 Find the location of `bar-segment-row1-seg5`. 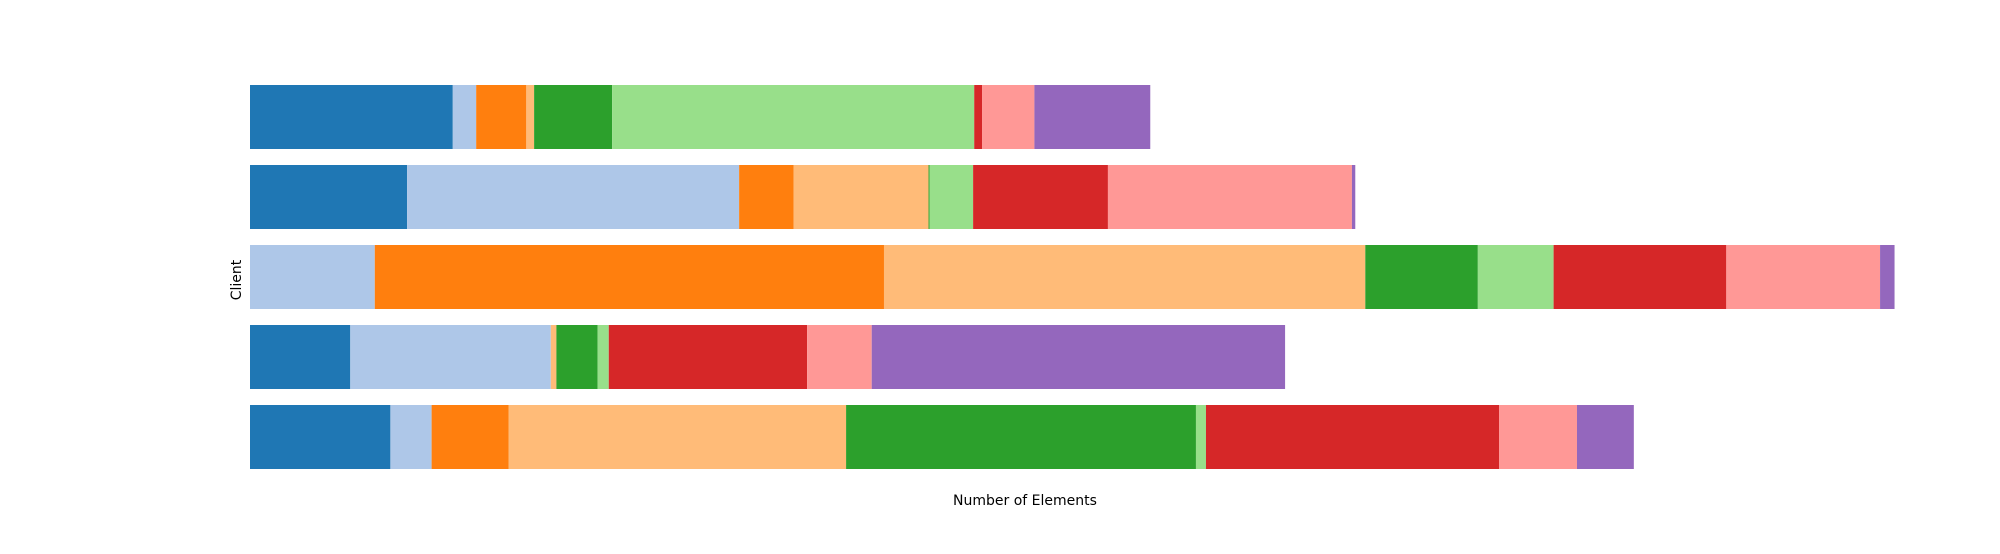

bar-segment-row1-seg5 is located at coordinates (951, 197).